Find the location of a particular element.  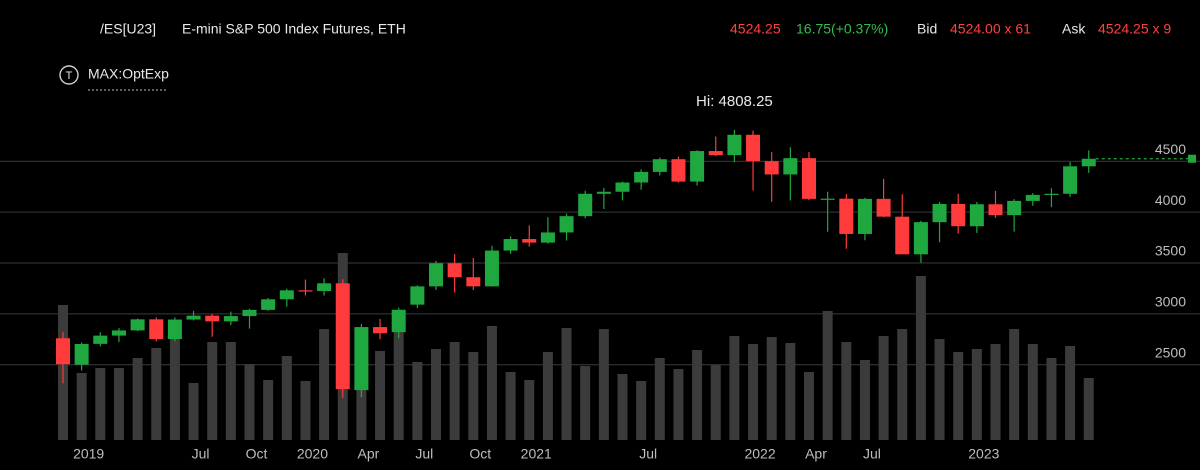

symbol: /ES[U23] is located at coordinates (128, 29).